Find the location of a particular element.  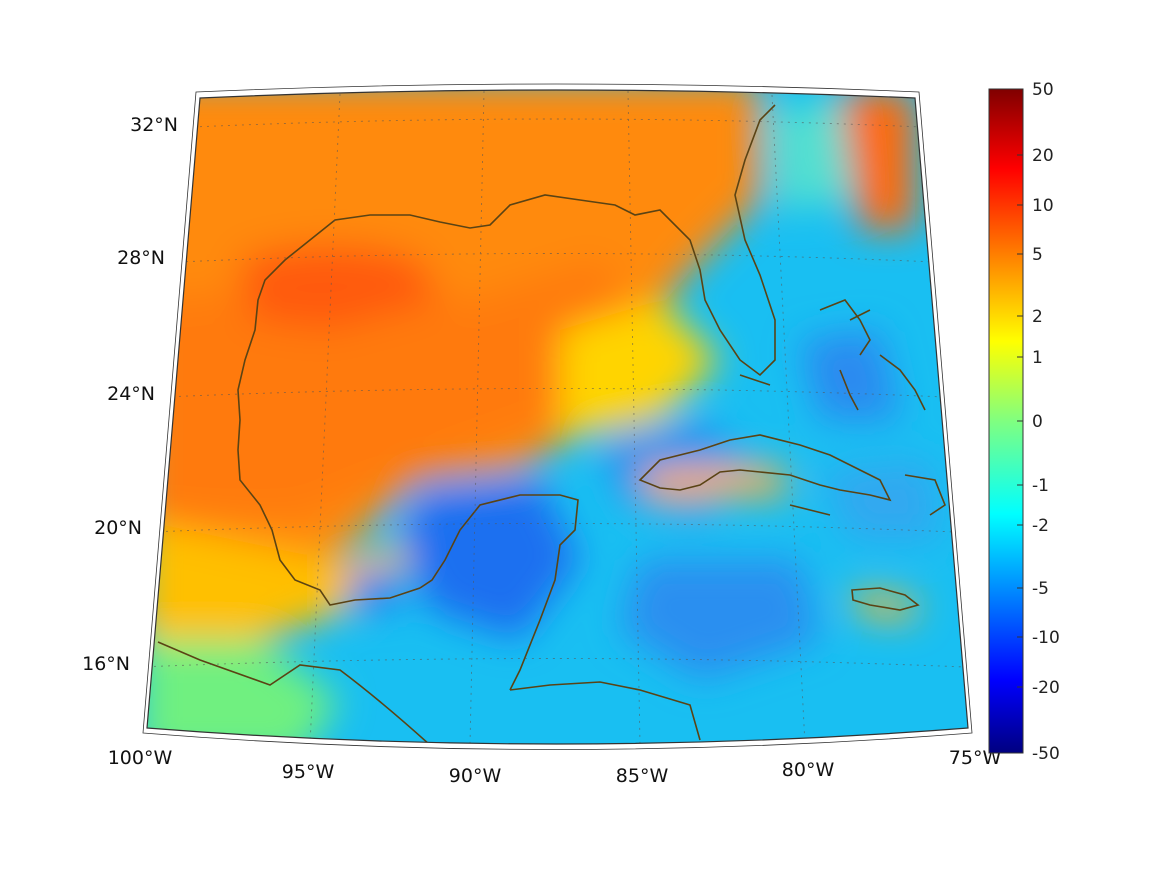

colorbar-tick-label: -20 is located at coordinates (1046, 688).